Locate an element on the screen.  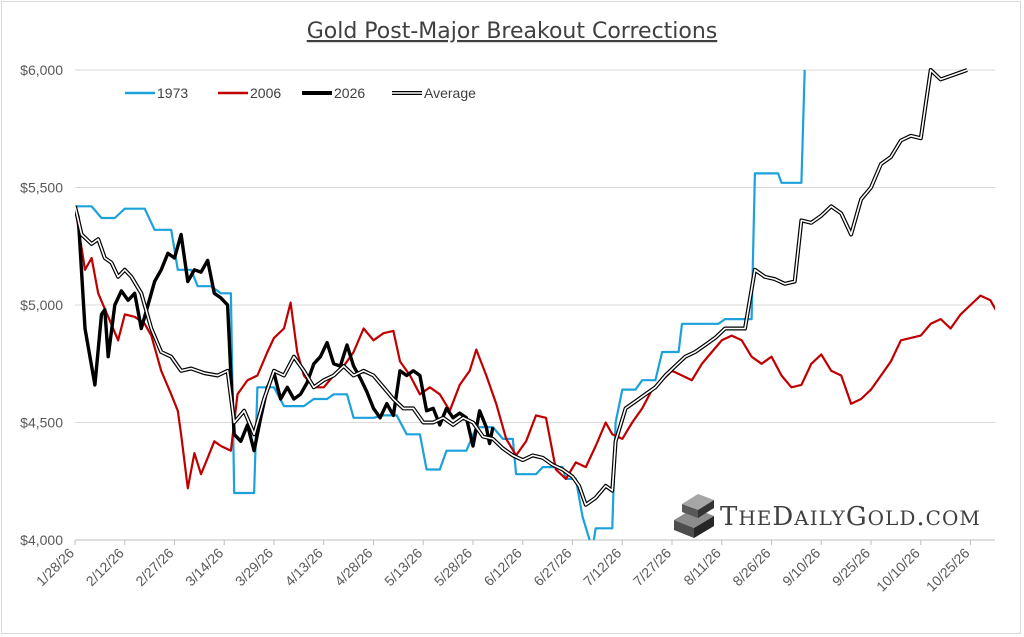
x-tick-label: 3/29/26 is located at coordinates (254, 567).